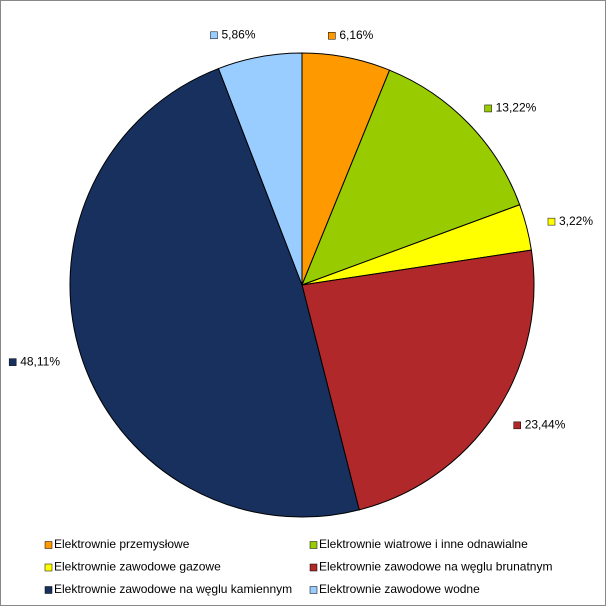 This screenshot has height=606, width=606. I want to click on legend-label: Elektrownie zawodowe na węglu kamiennym, so click(173, 589).